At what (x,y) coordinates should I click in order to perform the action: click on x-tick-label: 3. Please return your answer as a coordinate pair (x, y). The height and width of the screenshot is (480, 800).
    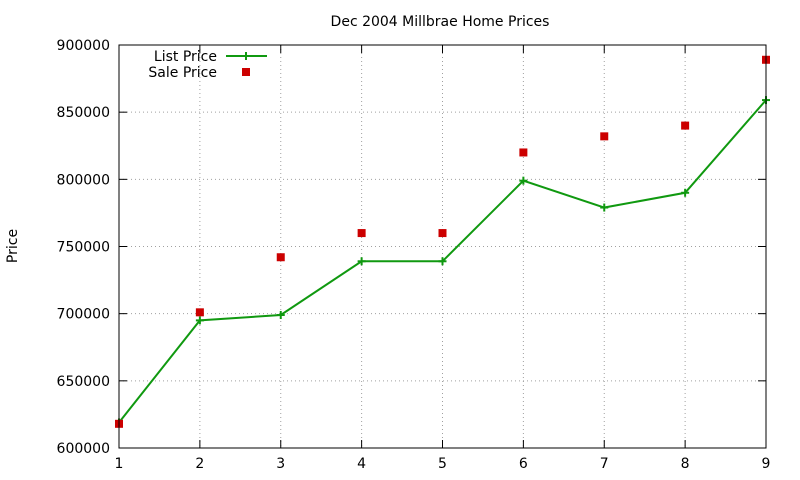
    Looking at the image, I should click on (280, 464).